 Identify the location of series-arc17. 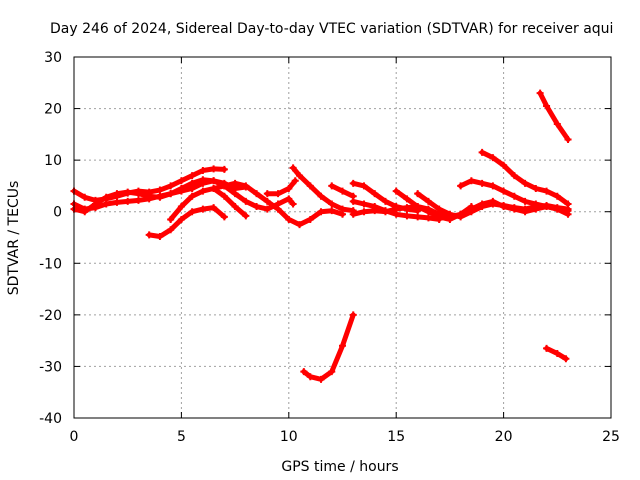
(525, 178).